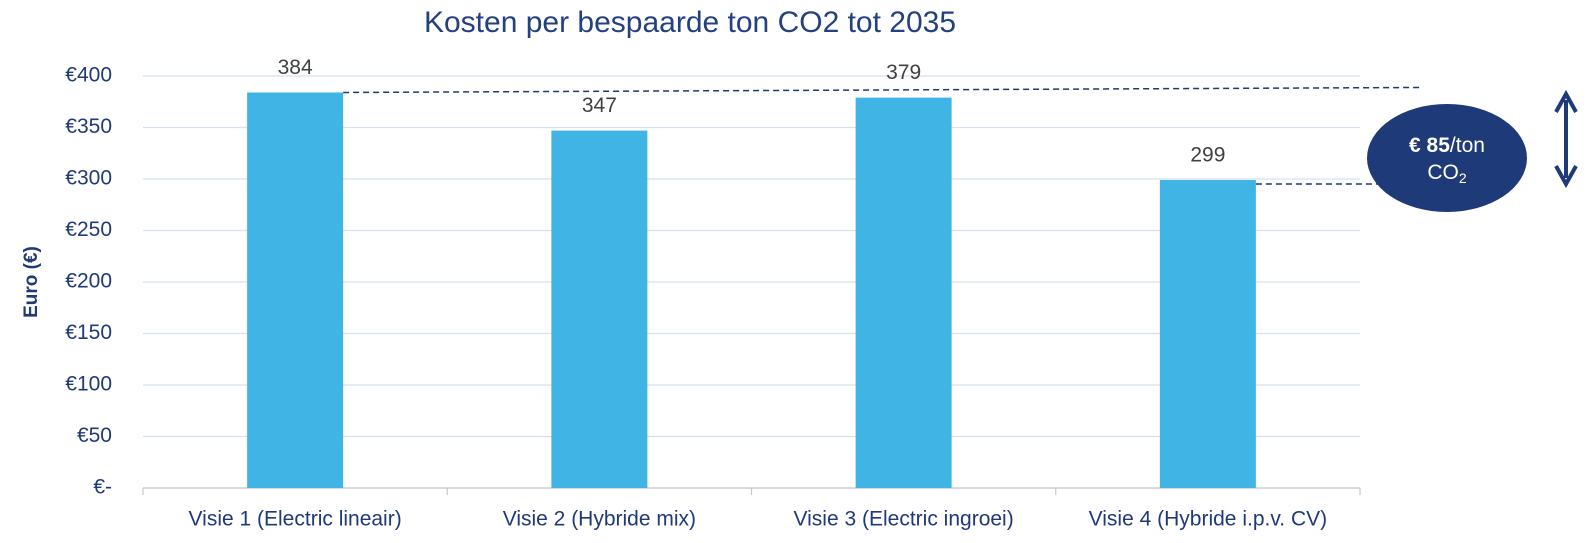  Describe the element at coordinates (1447, 158) in the screenshot. I see `annotation-bubble` at that location.